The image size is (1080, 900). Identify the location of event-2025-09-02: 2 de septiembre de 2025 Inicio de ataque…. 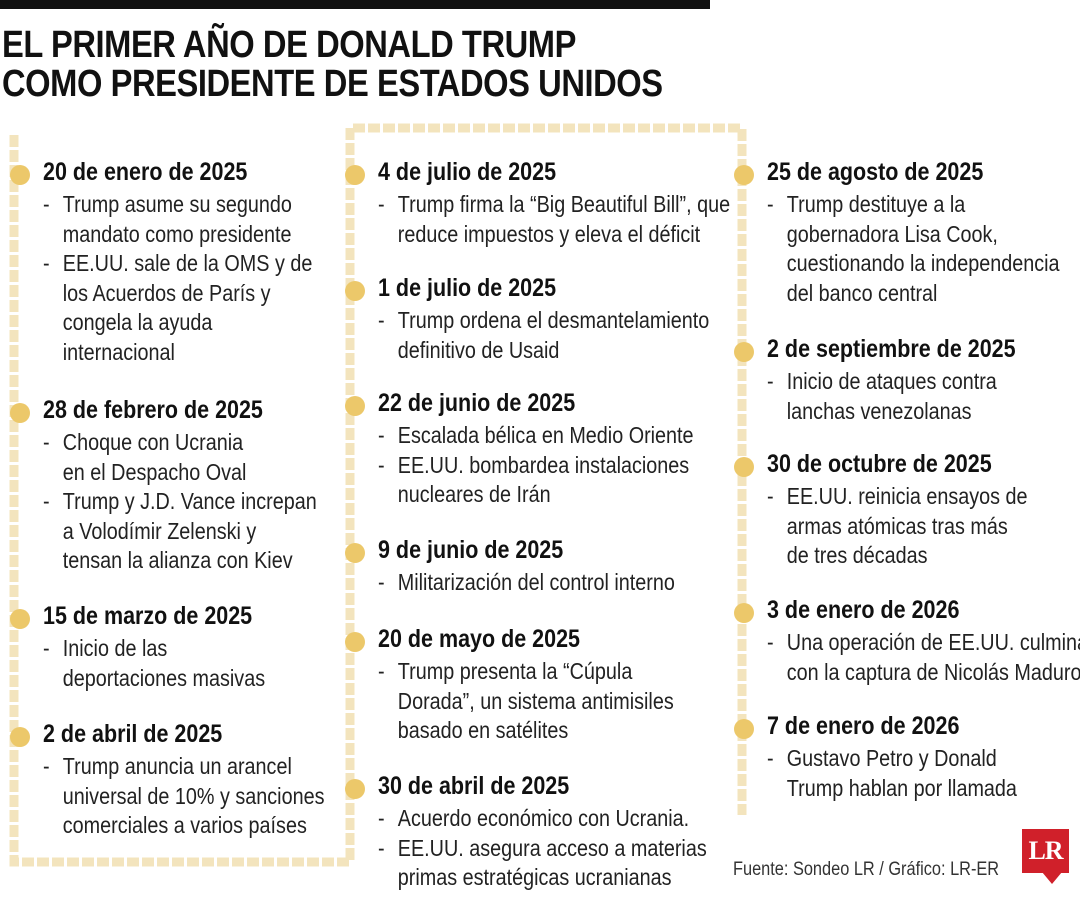
(895, 380).